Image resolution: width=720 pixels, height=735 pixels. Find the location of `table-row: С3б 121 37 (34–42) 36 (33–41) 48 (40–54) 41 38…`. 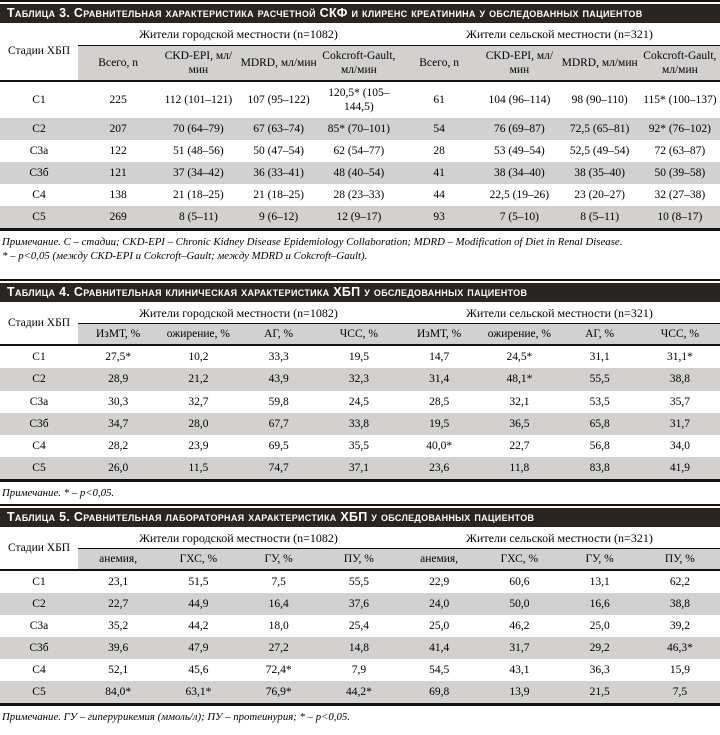

table-row: С3б 121 37 (34–42) 36 (33–41) 48 (40–54) 41 38… is located at coordinates (360, 172).